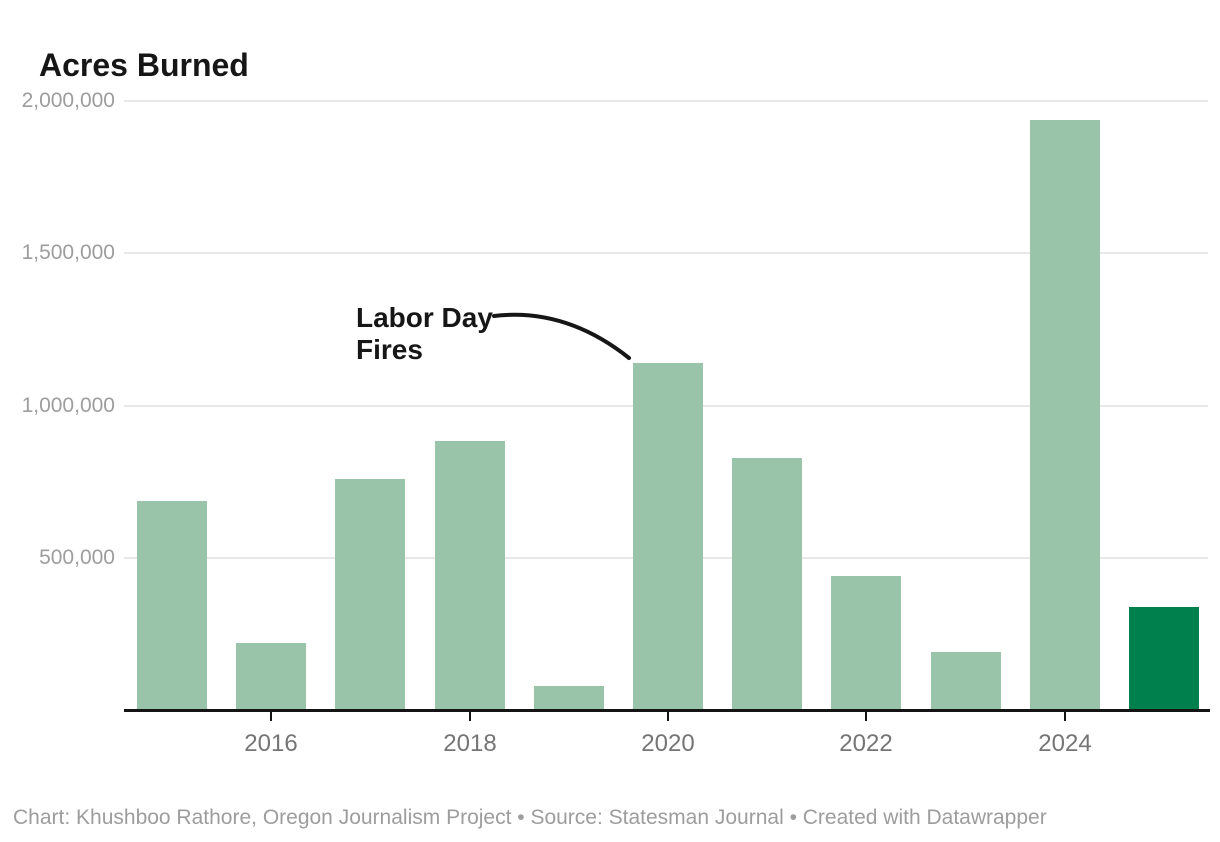 The image size is (1220, 842). Describe the element at coordinates (668, 536) in the screenshot. I see `bar-2020` at that location.